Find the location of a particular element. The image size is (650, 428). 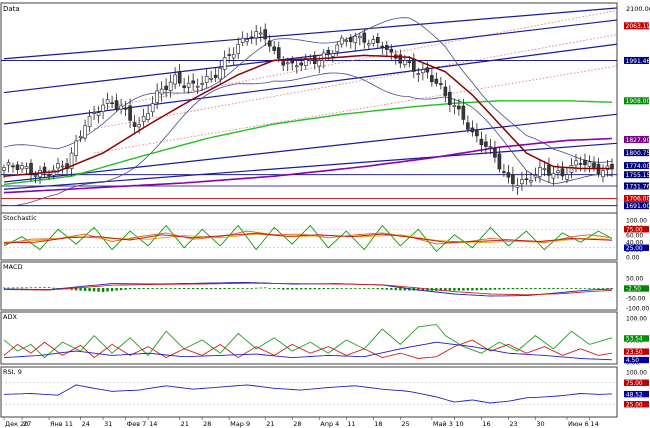

end-value-label: 53.54 is located at coordinates (634, 340).